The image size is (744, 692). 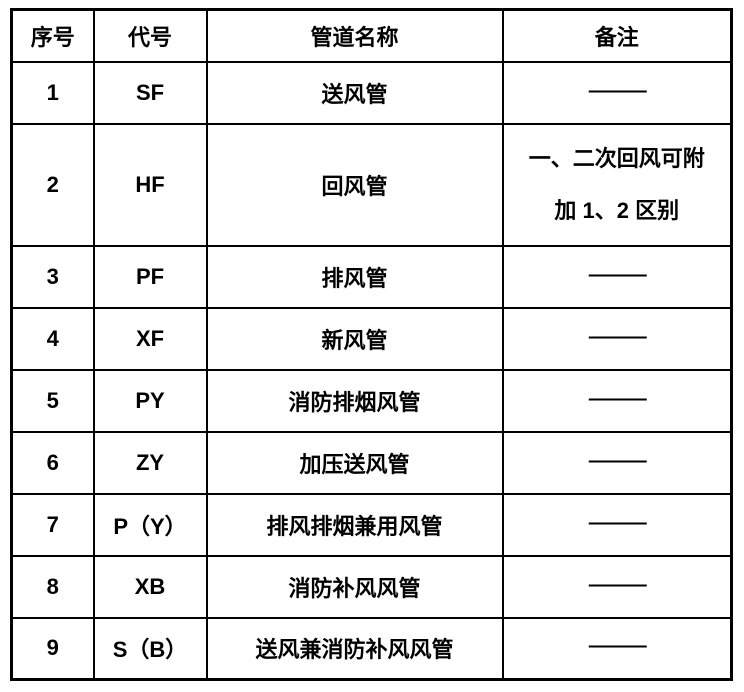 I want to click on cell-code: PY, so click(x=150, y=400).